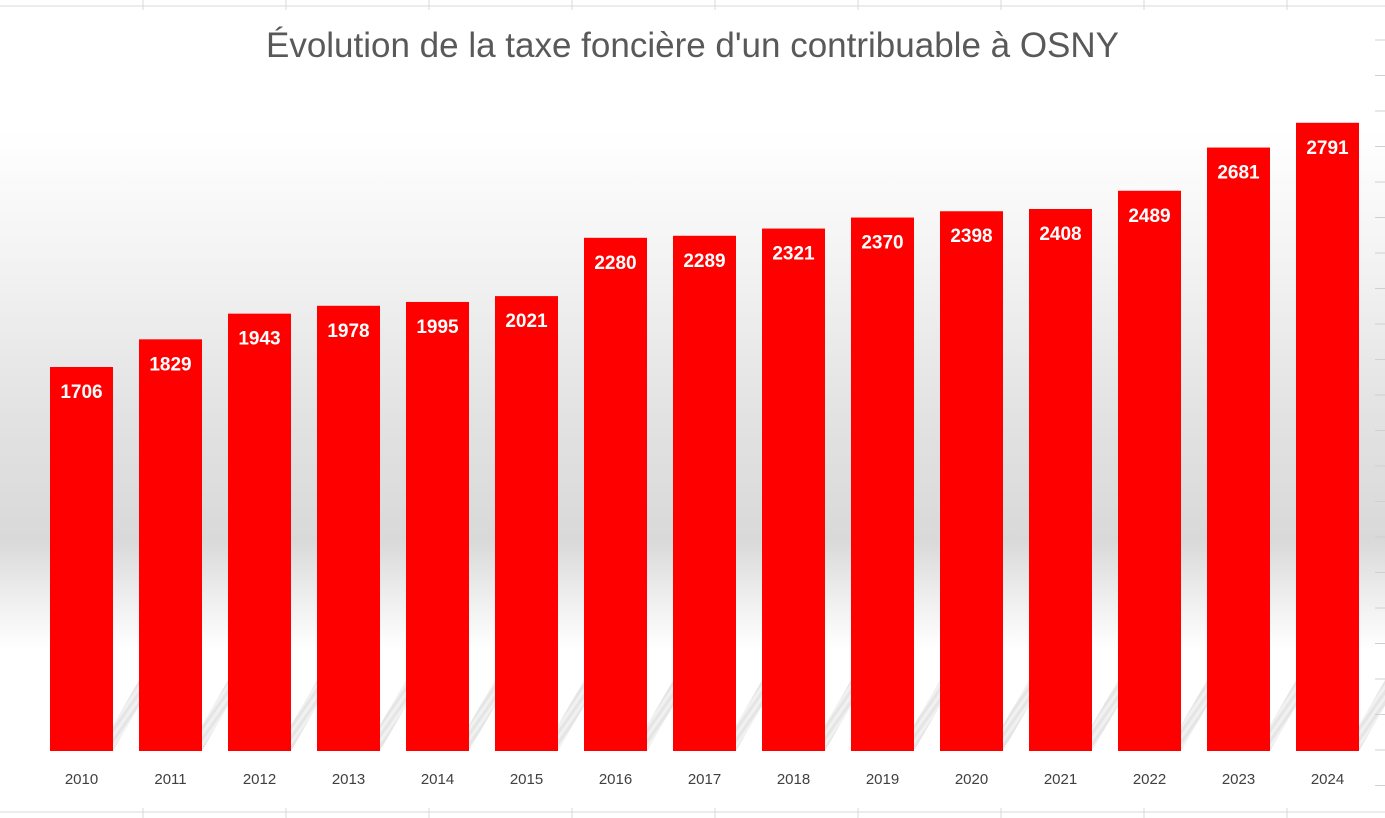 The width and height of the screenshot is (1385, 818). I want to click on bar-2011, so click(170, 545).